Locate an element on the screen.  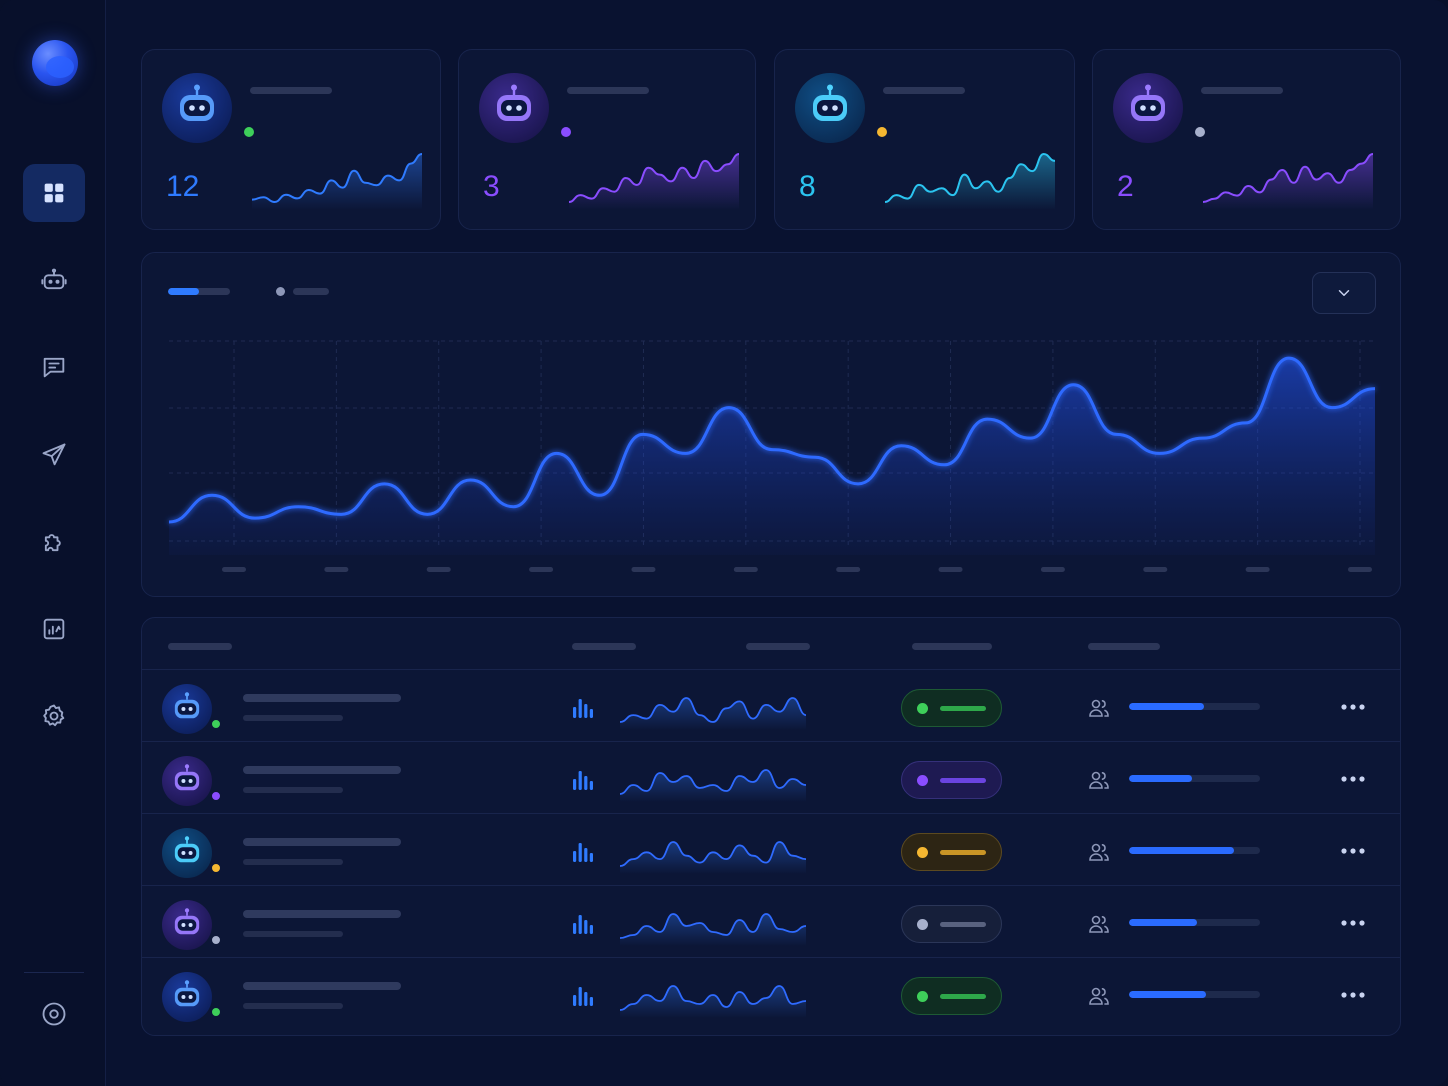
nav-target is located at coordinates (54, 1014).